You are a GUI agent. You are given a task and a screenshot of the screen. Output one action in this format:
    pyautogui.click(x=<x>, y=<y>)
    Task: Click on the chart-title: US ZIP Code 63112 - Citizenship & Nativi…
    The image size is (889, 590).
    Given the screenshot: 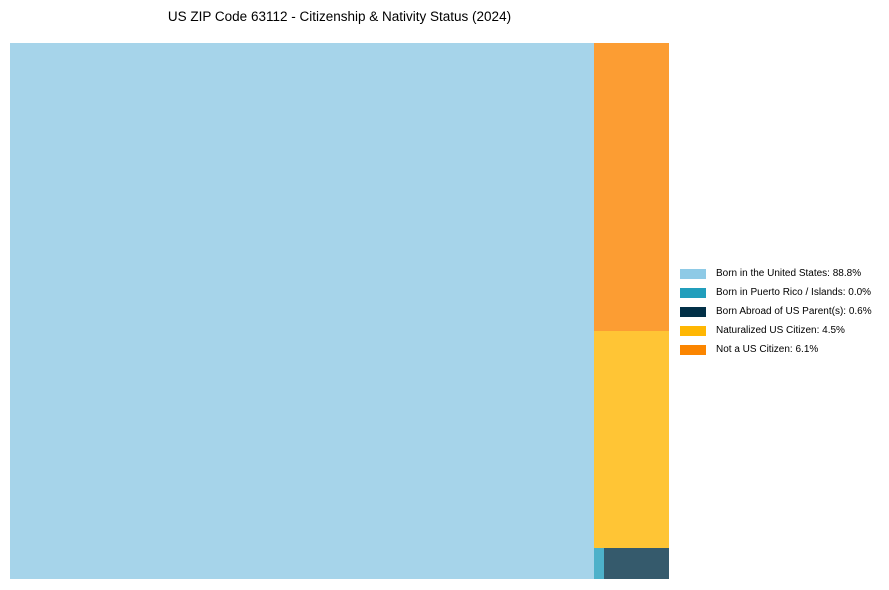 What is the action you would take?
    pyautogui.click(x=339, y=16)
    